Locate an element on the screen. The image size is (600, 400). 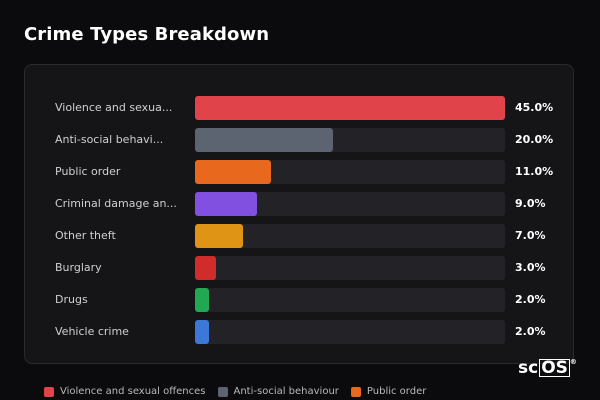
bar-row: Burglary 3.0% is located at coordinates (299, 268).